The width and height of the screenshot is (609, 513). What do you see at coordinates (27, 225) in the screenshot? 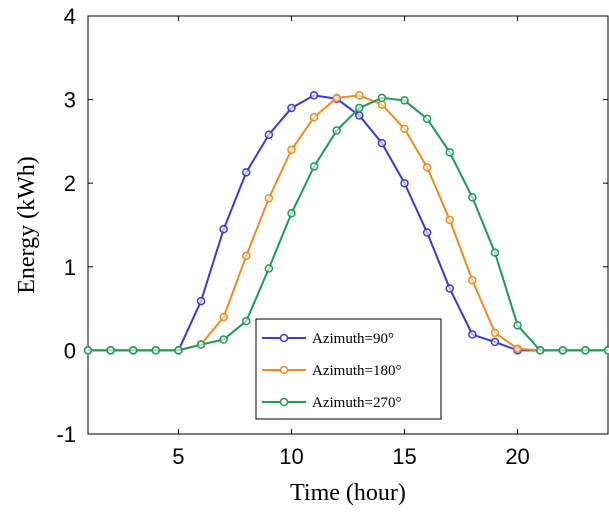
I see `y-axis-label: Energy (kWh)` at bounding box center [27, 225].